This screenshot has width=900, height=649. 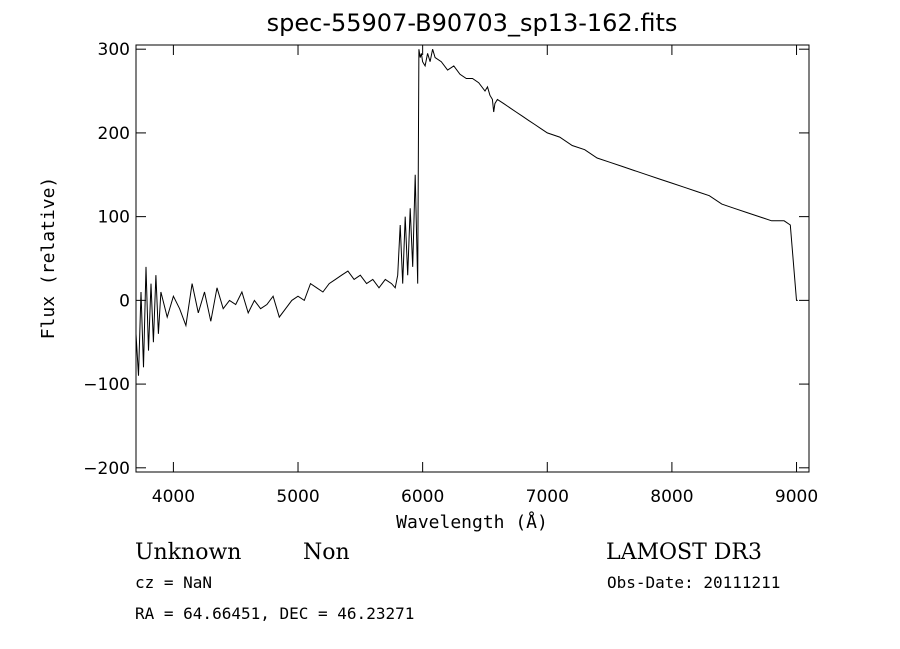 I want to click on y-tick-label: 200, so click(x=114, y=134).